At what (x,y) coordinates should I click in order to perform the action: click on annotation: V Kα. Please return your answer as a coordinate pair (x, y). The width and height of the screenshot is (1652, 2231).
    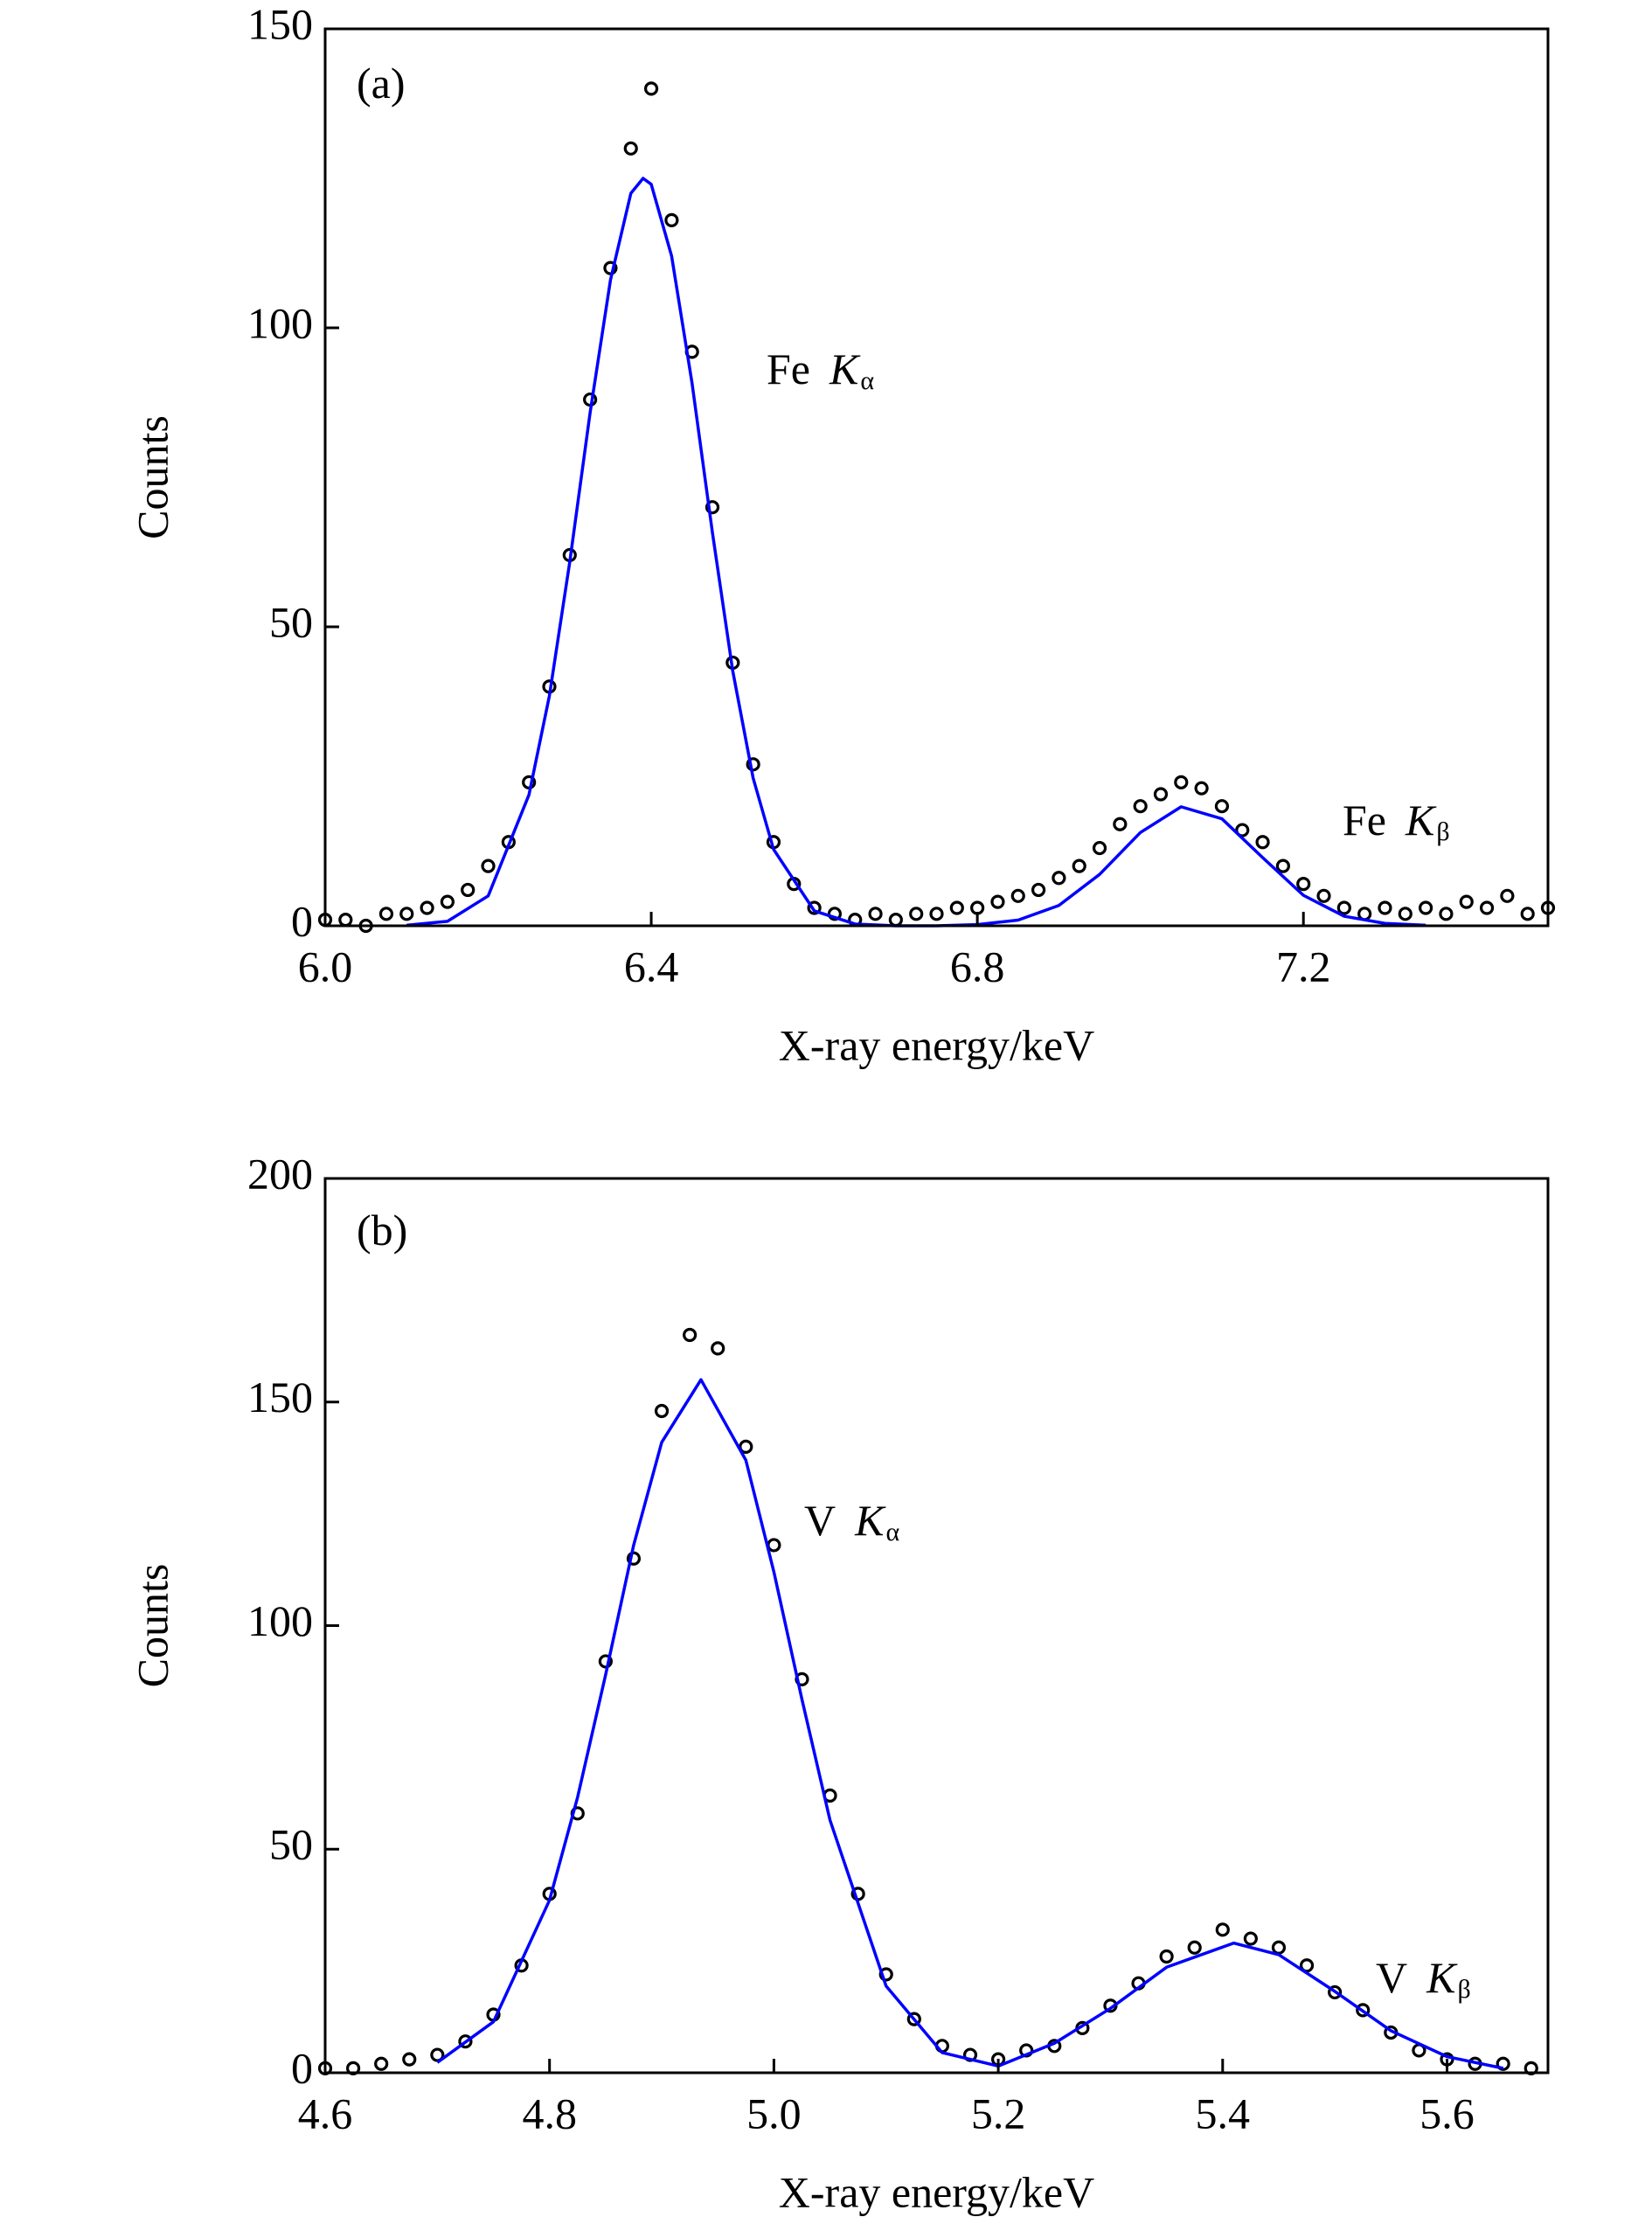
    Looking at the image, I should click on (852, 1521).